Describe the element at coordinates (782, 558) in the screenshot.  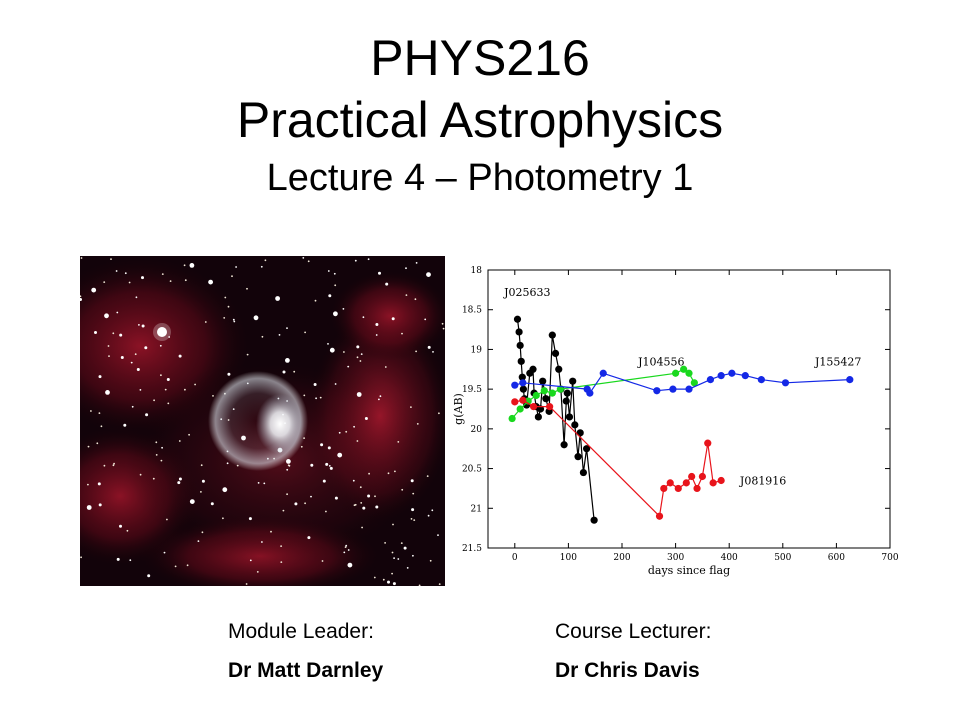
I see `x-tick-label: 500` at that location.